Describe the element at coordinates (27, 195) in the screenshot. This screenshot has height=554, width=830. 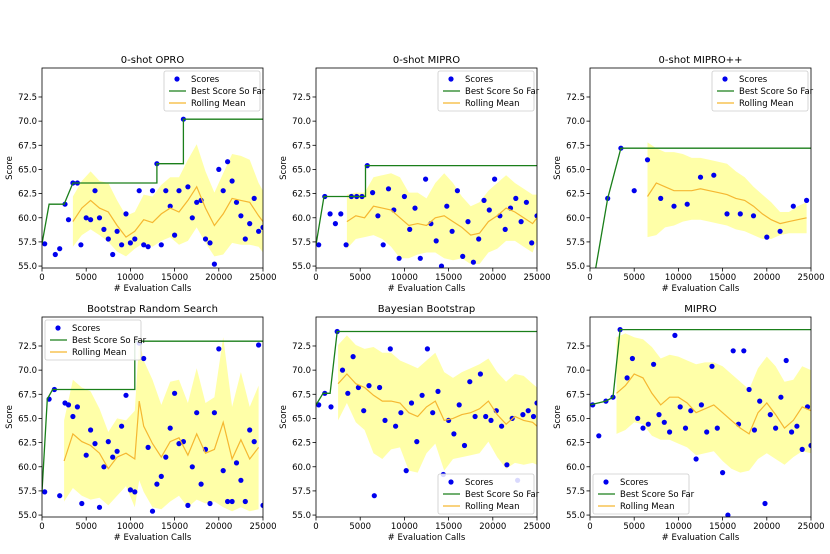
I see `y-tick-label: 62.5` at that location.